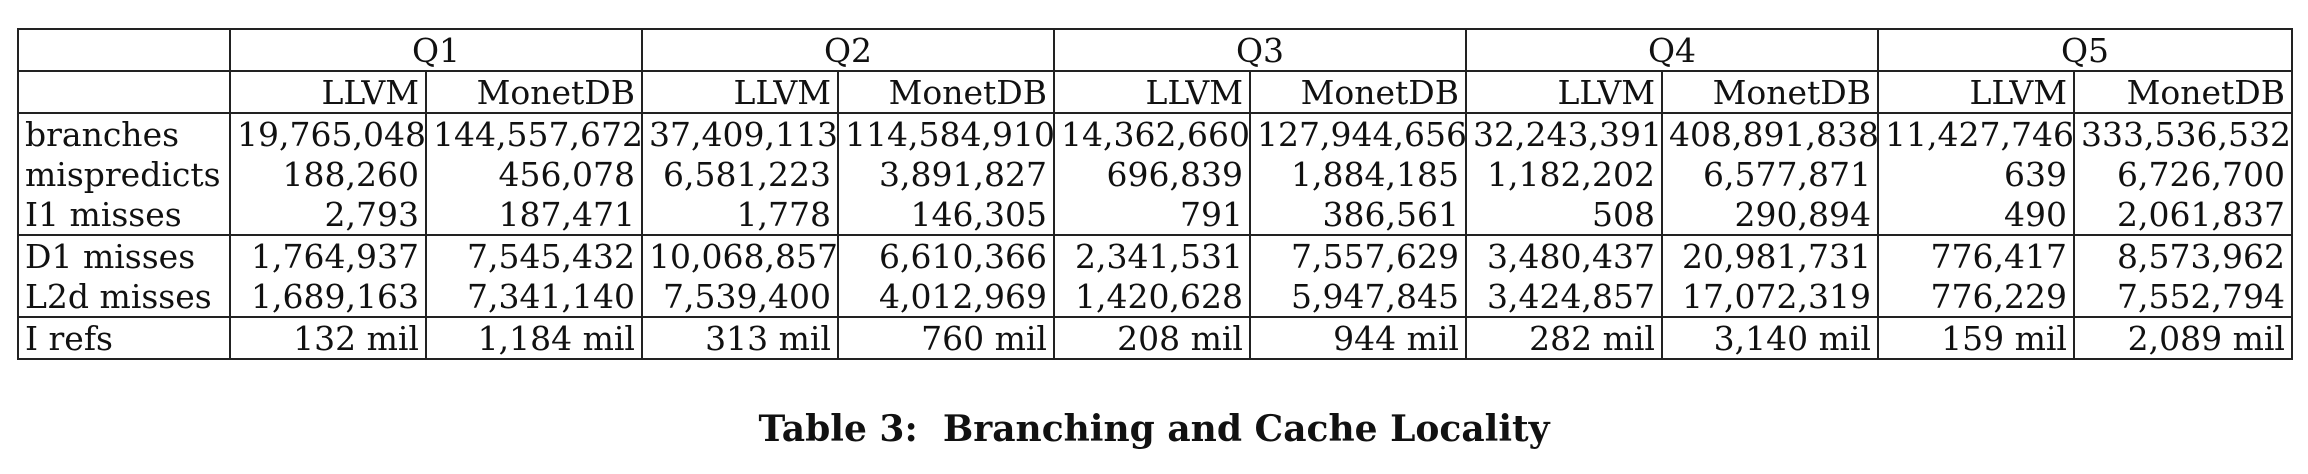 This screenshot has width=2308, height=474. Describe the element at coordinates (1770, 133) in the screenshot. I see `table-cell: 408,891,838` at that location.